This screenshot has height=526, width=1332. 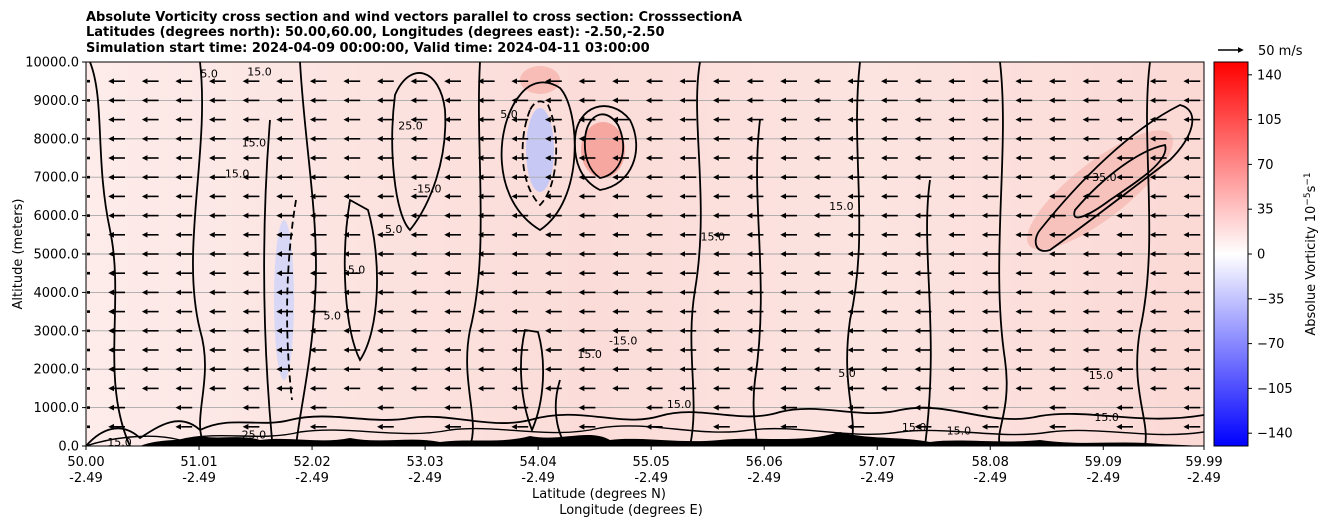 I want to click on y-tick-label: 9000.0, so click(x=57, y=101).